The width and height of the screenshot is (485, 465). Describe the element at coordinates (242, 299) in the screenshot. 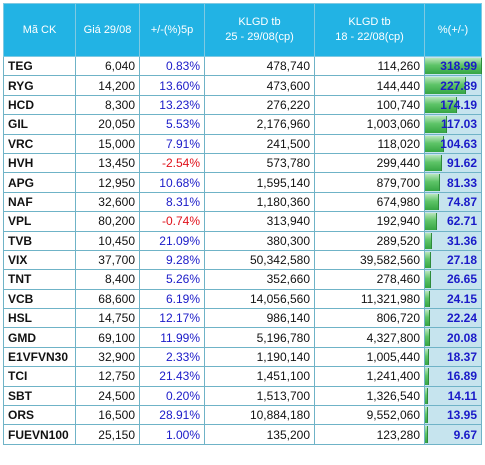

I see `table-row: VCB 68,600 6.19% 14,056,560 11,321,980 24.15` at that location.